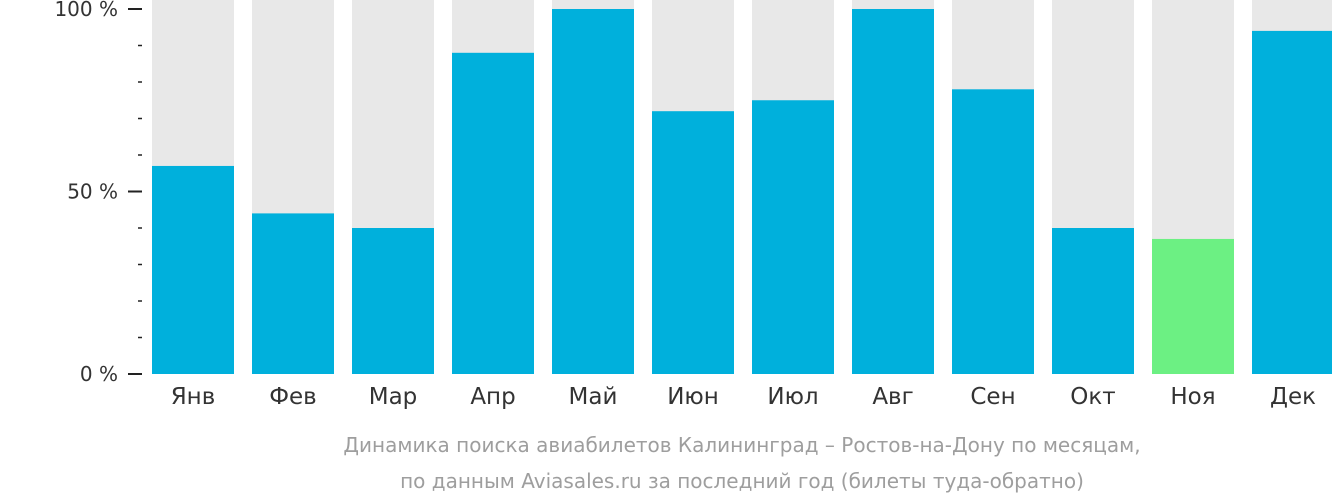 The width and height of the screenshot is (1332, 502). I want to click on y-tick-label: 100 %, so click(86, 10).